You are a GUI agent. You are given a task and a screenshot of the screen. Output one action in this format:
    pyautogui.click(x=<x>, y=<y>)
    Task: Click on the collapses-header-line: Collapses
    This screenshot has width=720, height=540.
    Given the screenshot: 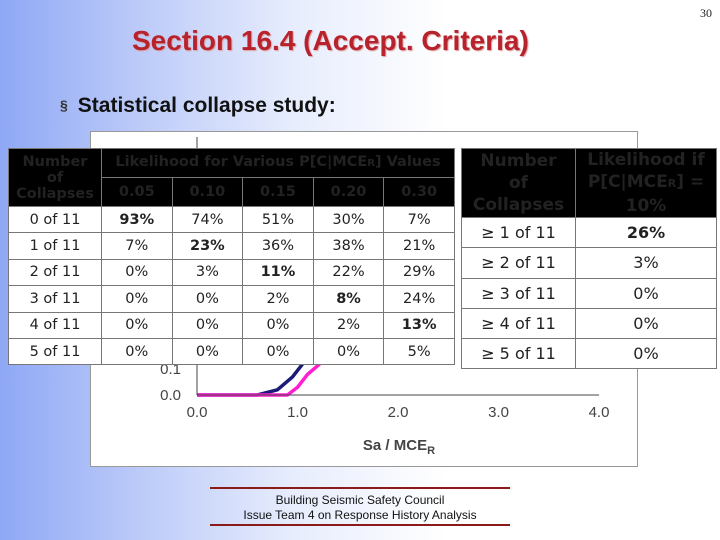 What is the action you would take?
    pyautogui.click(x=55, y=193)
    